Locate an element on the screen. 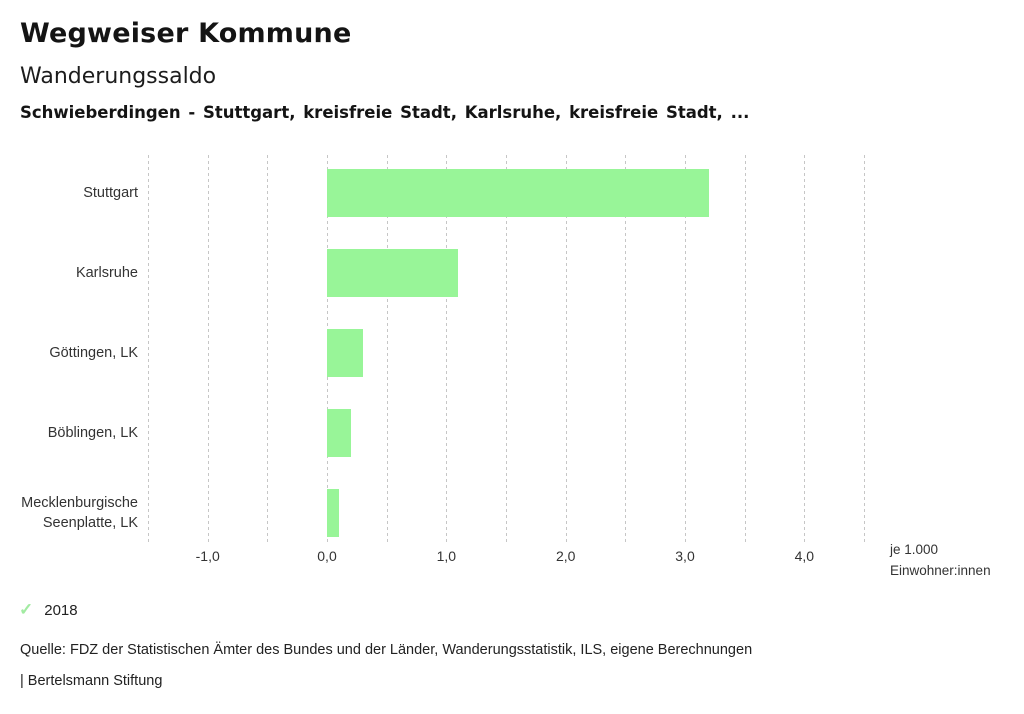 The image size is (1024, 714). bar-b-blingen-lk is located at coordinates (339, 433).